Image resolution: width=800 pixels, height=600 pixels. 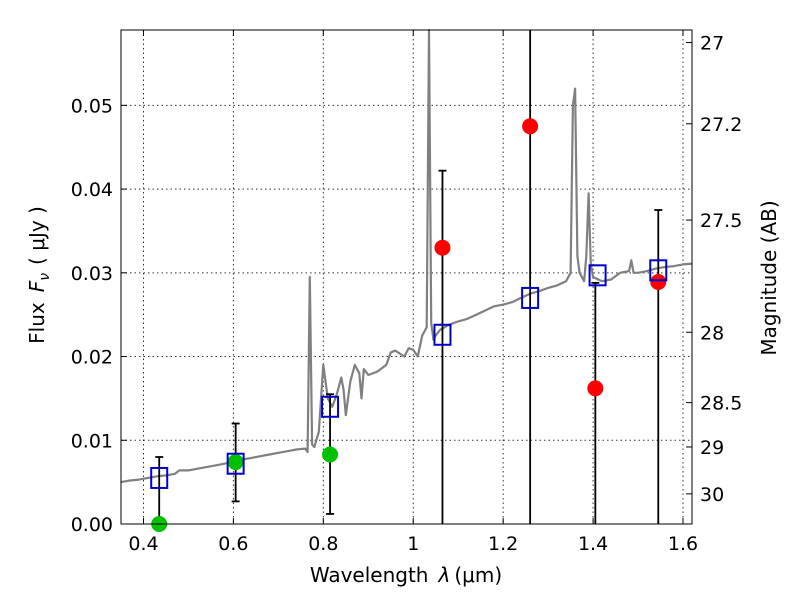 I want to click on x-tick-label: 1, so click(x=413, y=544).